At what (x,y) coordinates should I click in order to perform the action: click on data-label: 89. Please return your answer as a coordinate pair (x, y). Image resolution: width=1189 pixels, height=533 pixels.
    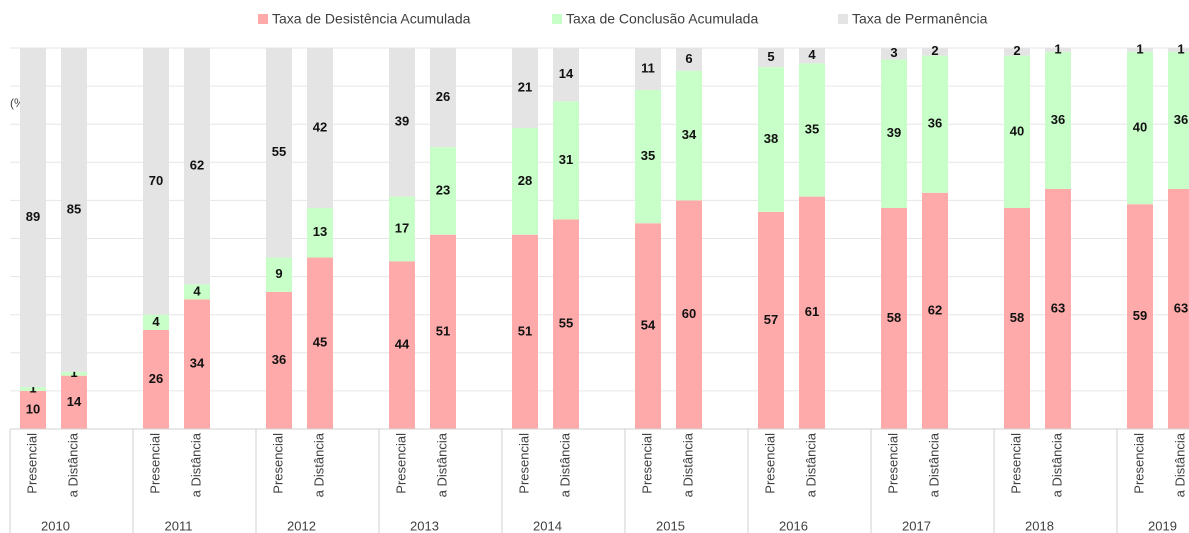
    Looking at the image, I should click on (33, 216).